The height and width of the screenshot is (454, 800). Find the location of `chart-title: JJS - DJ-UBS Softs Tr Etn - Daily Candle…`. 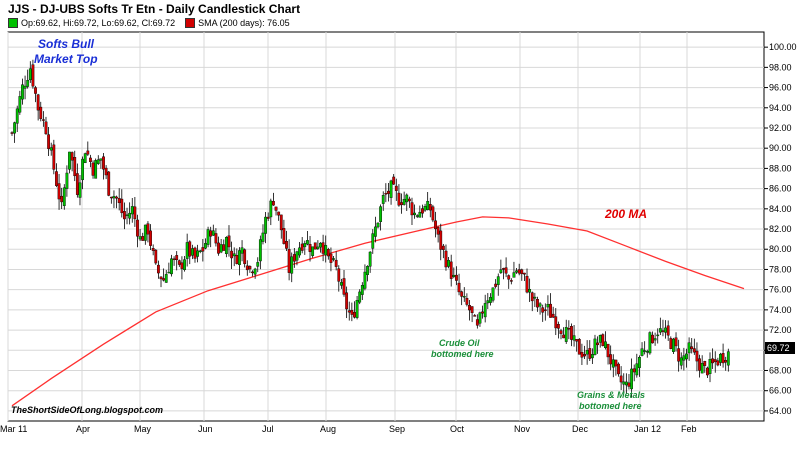

chart-title: JJS - DJ-UBS Softs Tr Etn - Daily Candle… is located at coordinates (154, 9).